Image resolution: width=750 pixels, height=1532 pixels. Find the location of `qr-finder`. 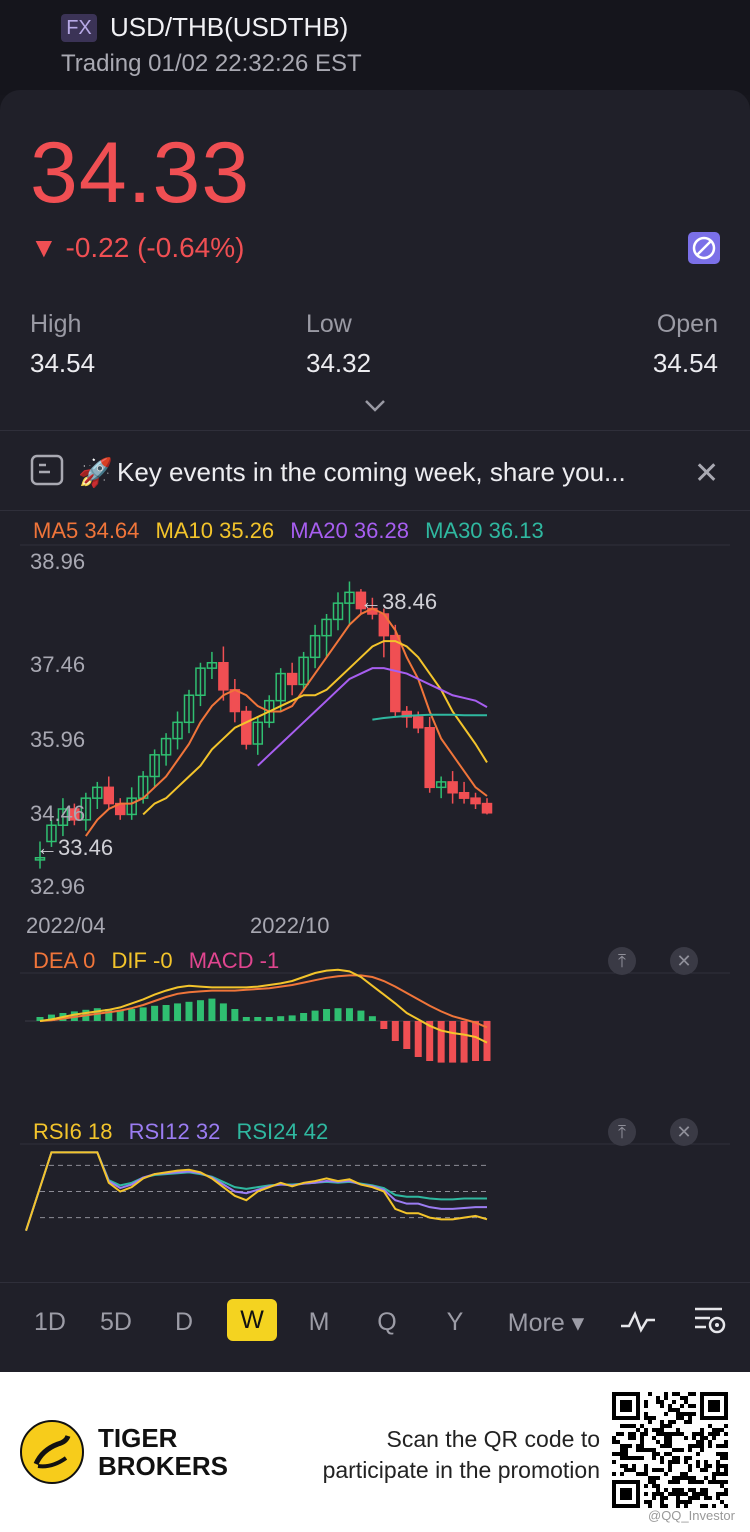

qr-finder is located at coordinates (626, 1494).